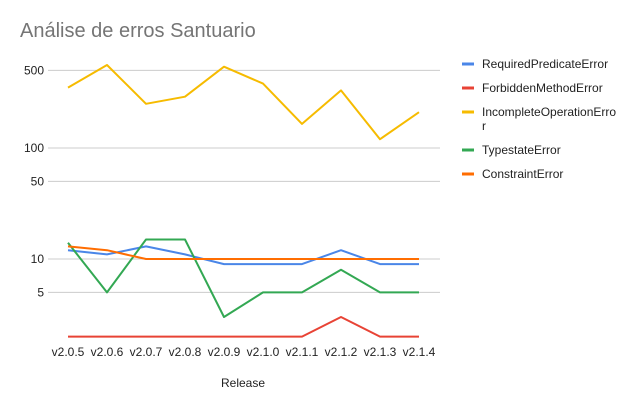  I want to click on legend-label: ForbiddenMethodError, so click(542, 88).